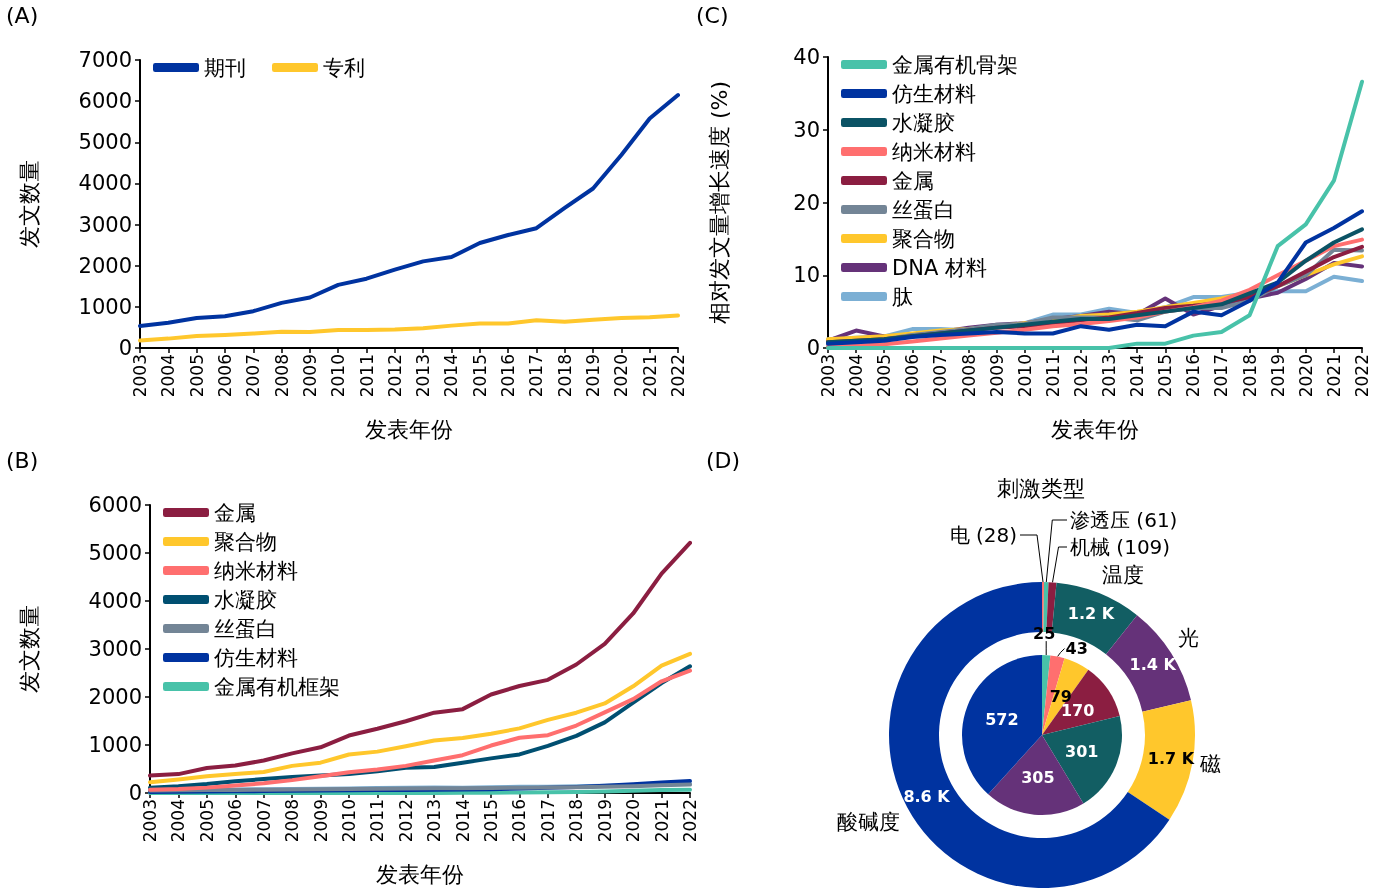 Image resolution: width=1382 pixels, height=890 pixels. What do you see at coordinates (927, 797) in the screenshot?
I see `data-label: 8.6 K` at bounding box center [927, 797].